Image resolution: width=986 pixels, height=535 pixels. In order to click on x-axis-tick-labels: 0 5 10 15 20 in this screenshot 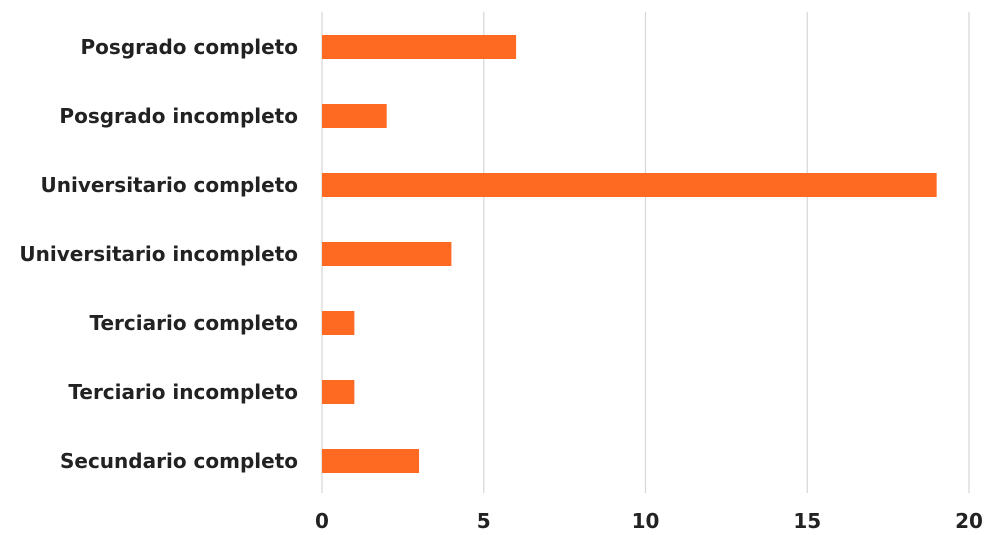, I will do `click(649, 521)`.